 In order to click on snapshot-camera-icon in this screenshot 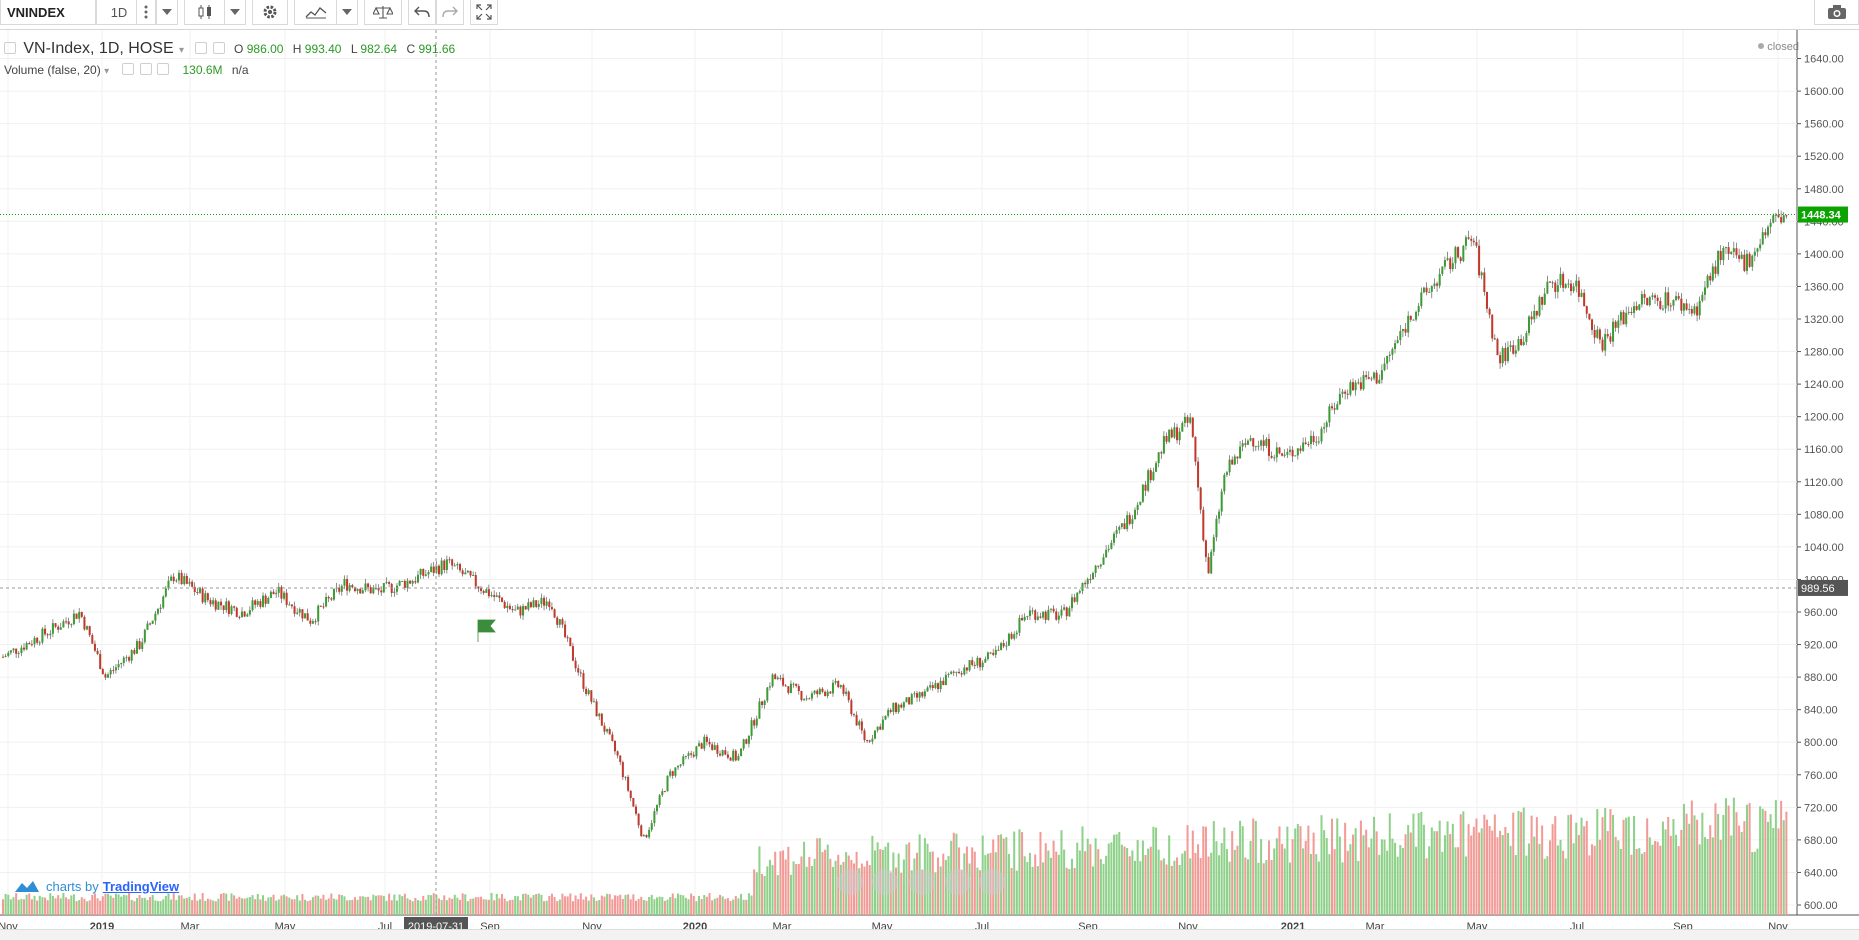, I will do `click(1836, 12)`.